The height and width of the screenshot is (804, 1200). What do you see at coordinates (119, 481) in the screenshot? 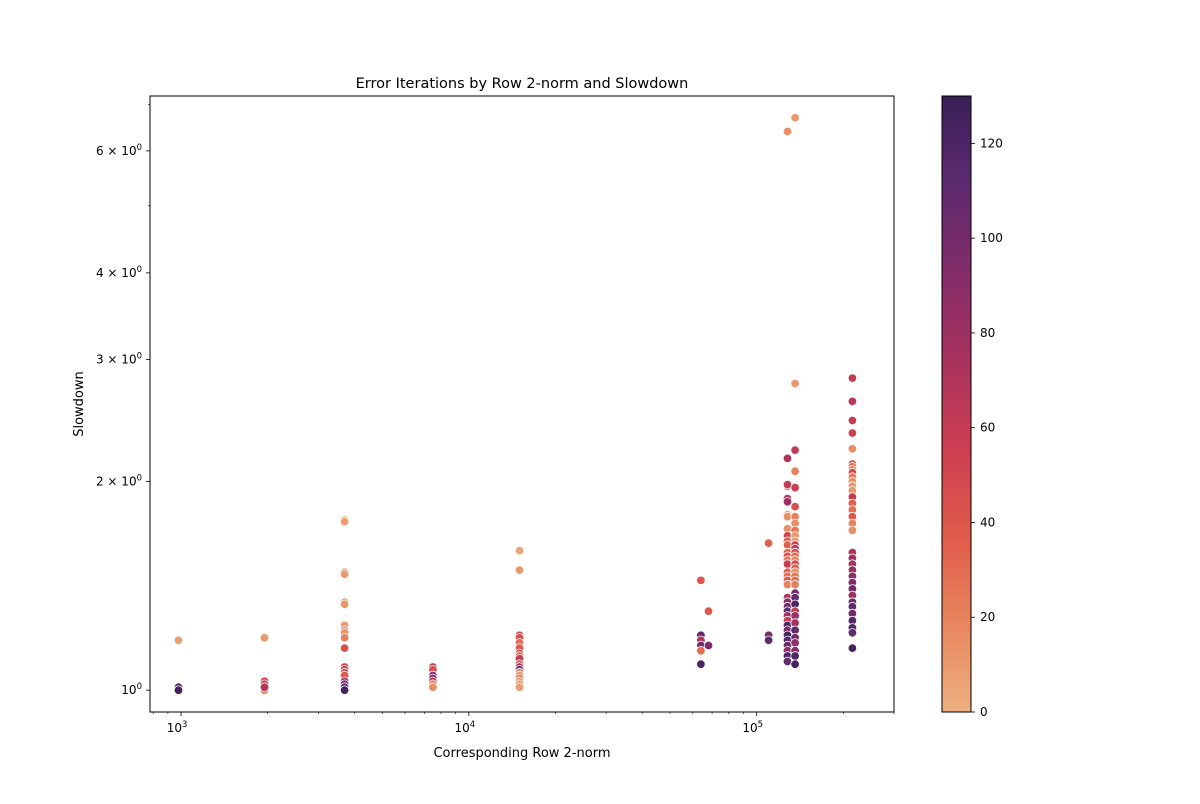
I see `y-tick-label: 2 × 100` at bounding box center [119, 481].